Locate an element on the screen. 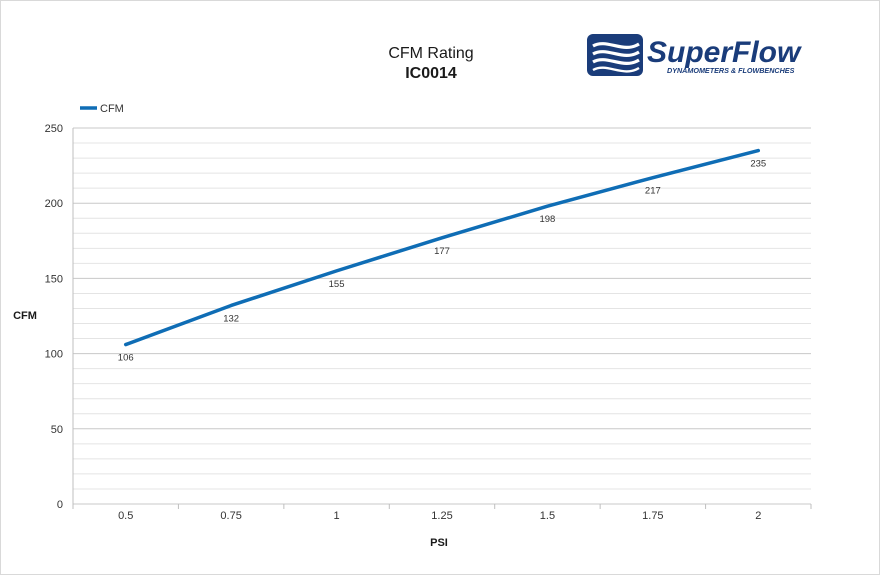 The height and width of the screenshot is (575, 880). y-tick-label: 250 is located at coordinates (54, 129).